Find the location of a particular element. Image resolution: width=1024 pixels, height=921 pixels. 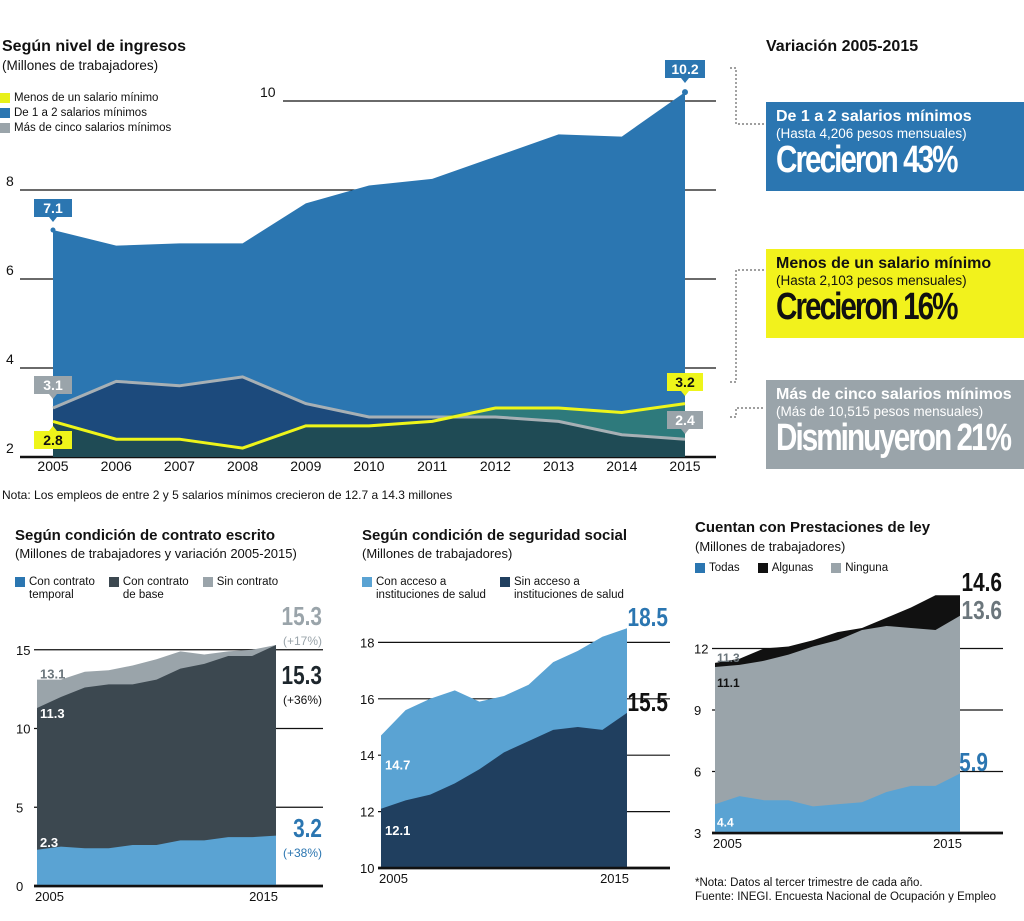

x-tick-label: 2007 is located at coordinates (179, 466).